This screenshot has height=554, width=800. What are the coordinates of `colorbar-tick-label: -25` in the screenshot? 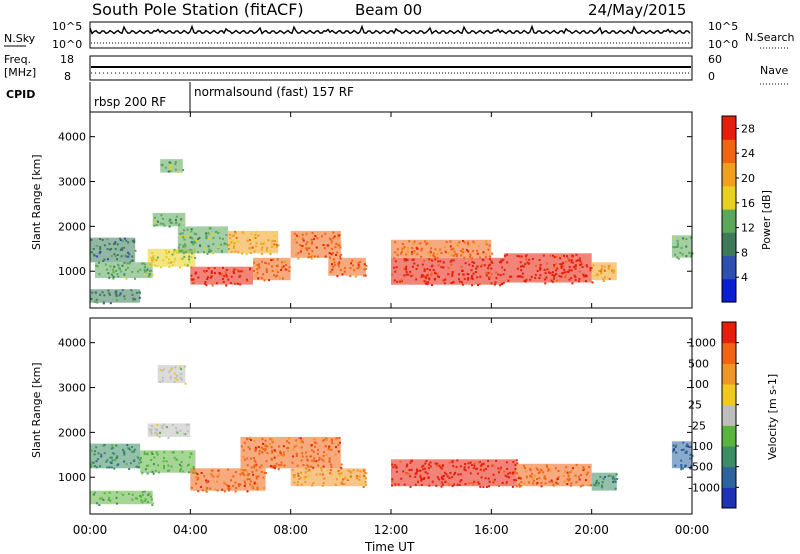 It's located at (697, 425).